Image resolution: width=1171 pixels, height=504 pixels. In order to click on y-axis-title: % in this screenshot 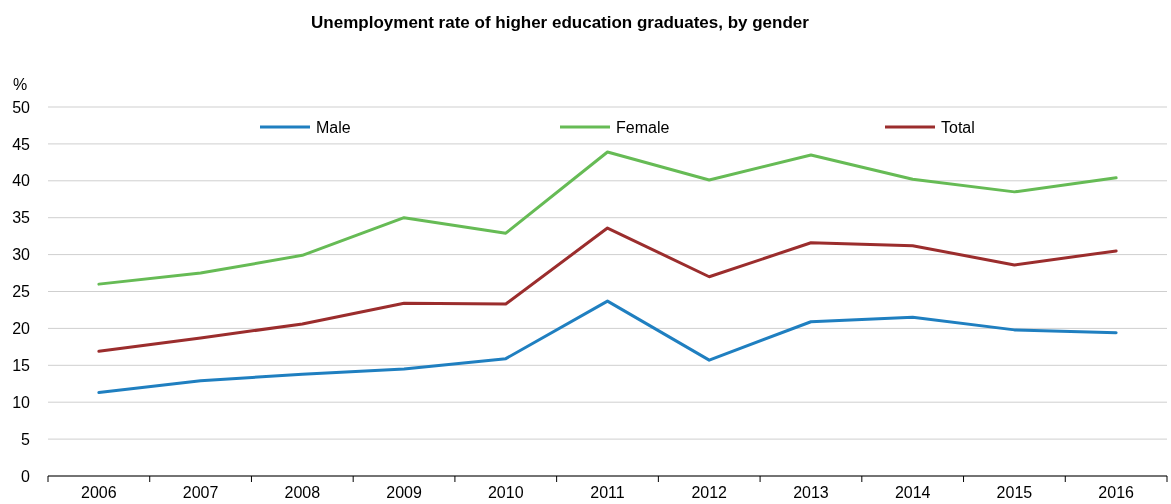, I will do `click(20, 84)`.